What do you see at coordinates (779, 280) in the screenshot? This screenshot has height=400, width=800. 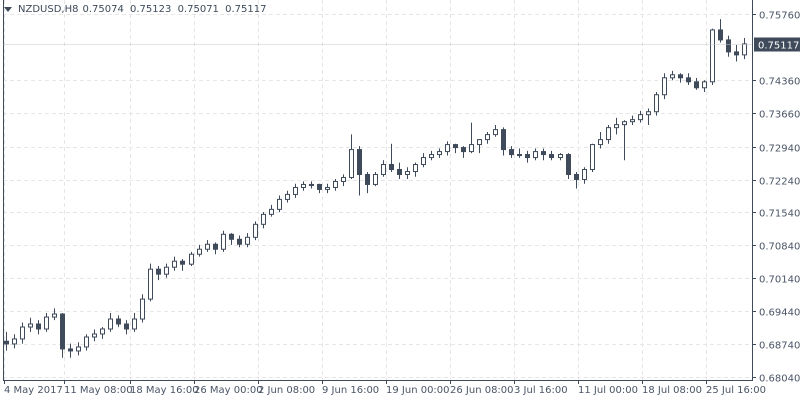 I see `y-tick-label: 0.70140` at bounding box center [779, 280].